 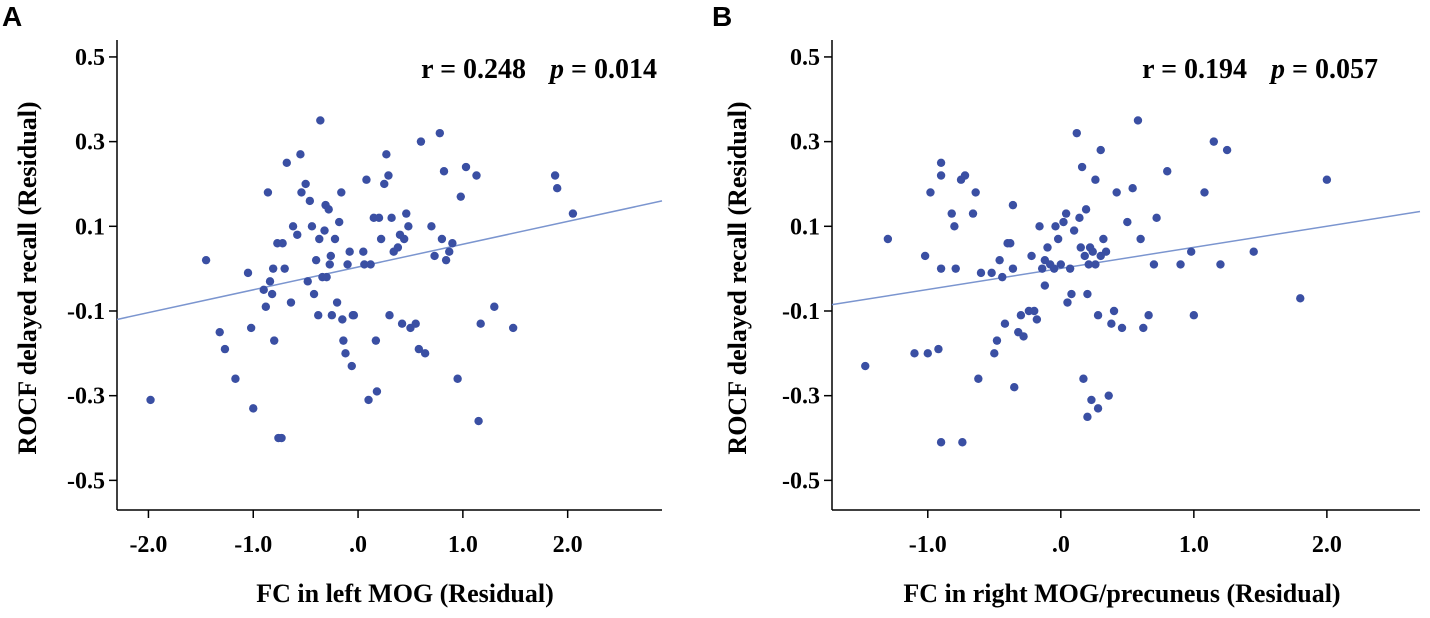 I want to click on y-axis-title-b: ROCF delayed recall (Residual), so click(x=737, y=277).